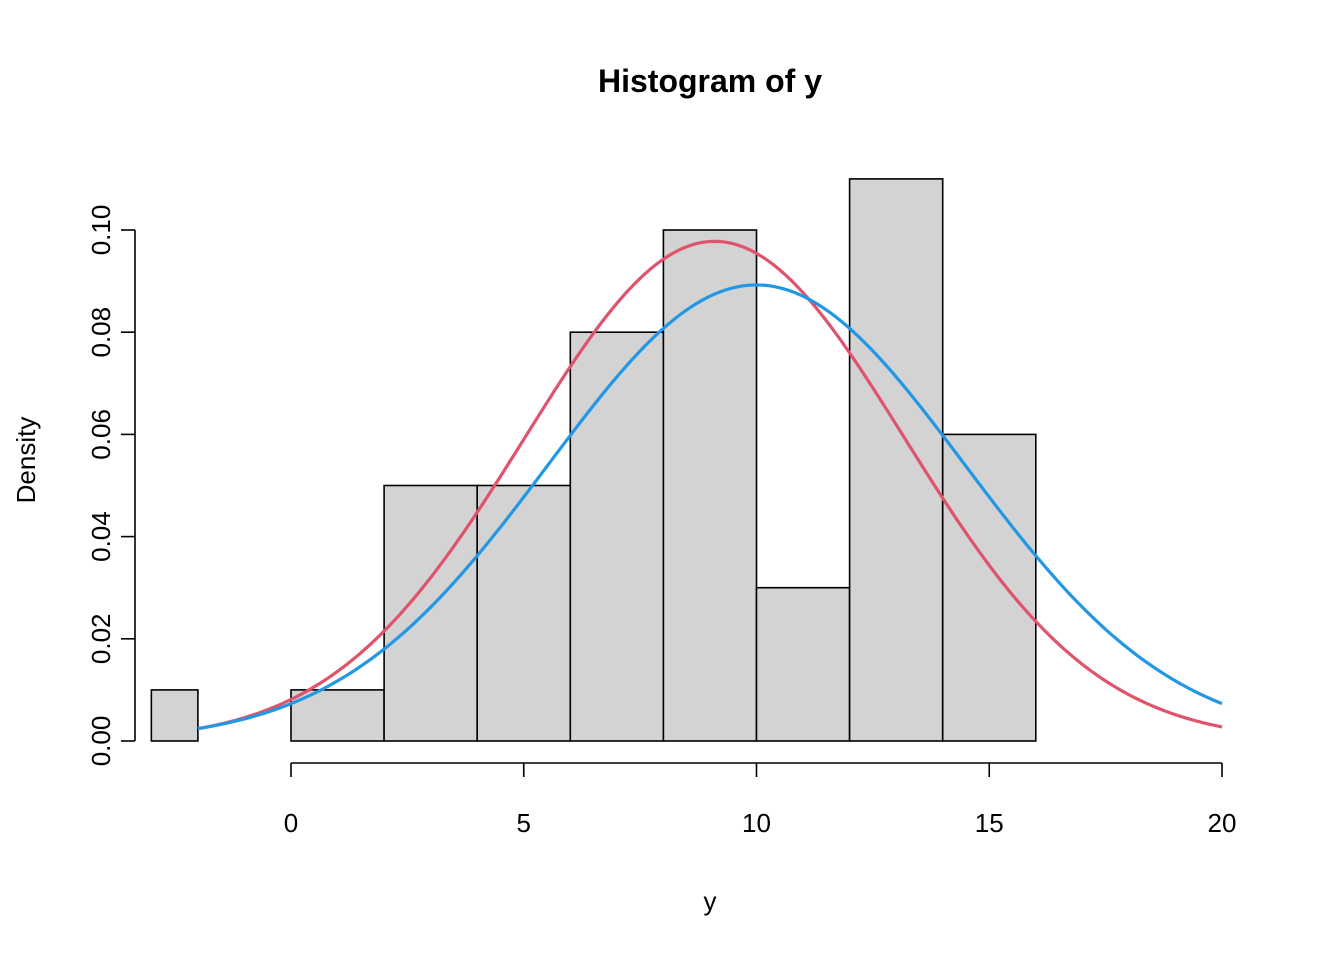 The width and height of the screenshot is (1344, 960). Describe the element at coordinates (756, 823) in the screenshot. I see `x-tick-label: 10` at that location.